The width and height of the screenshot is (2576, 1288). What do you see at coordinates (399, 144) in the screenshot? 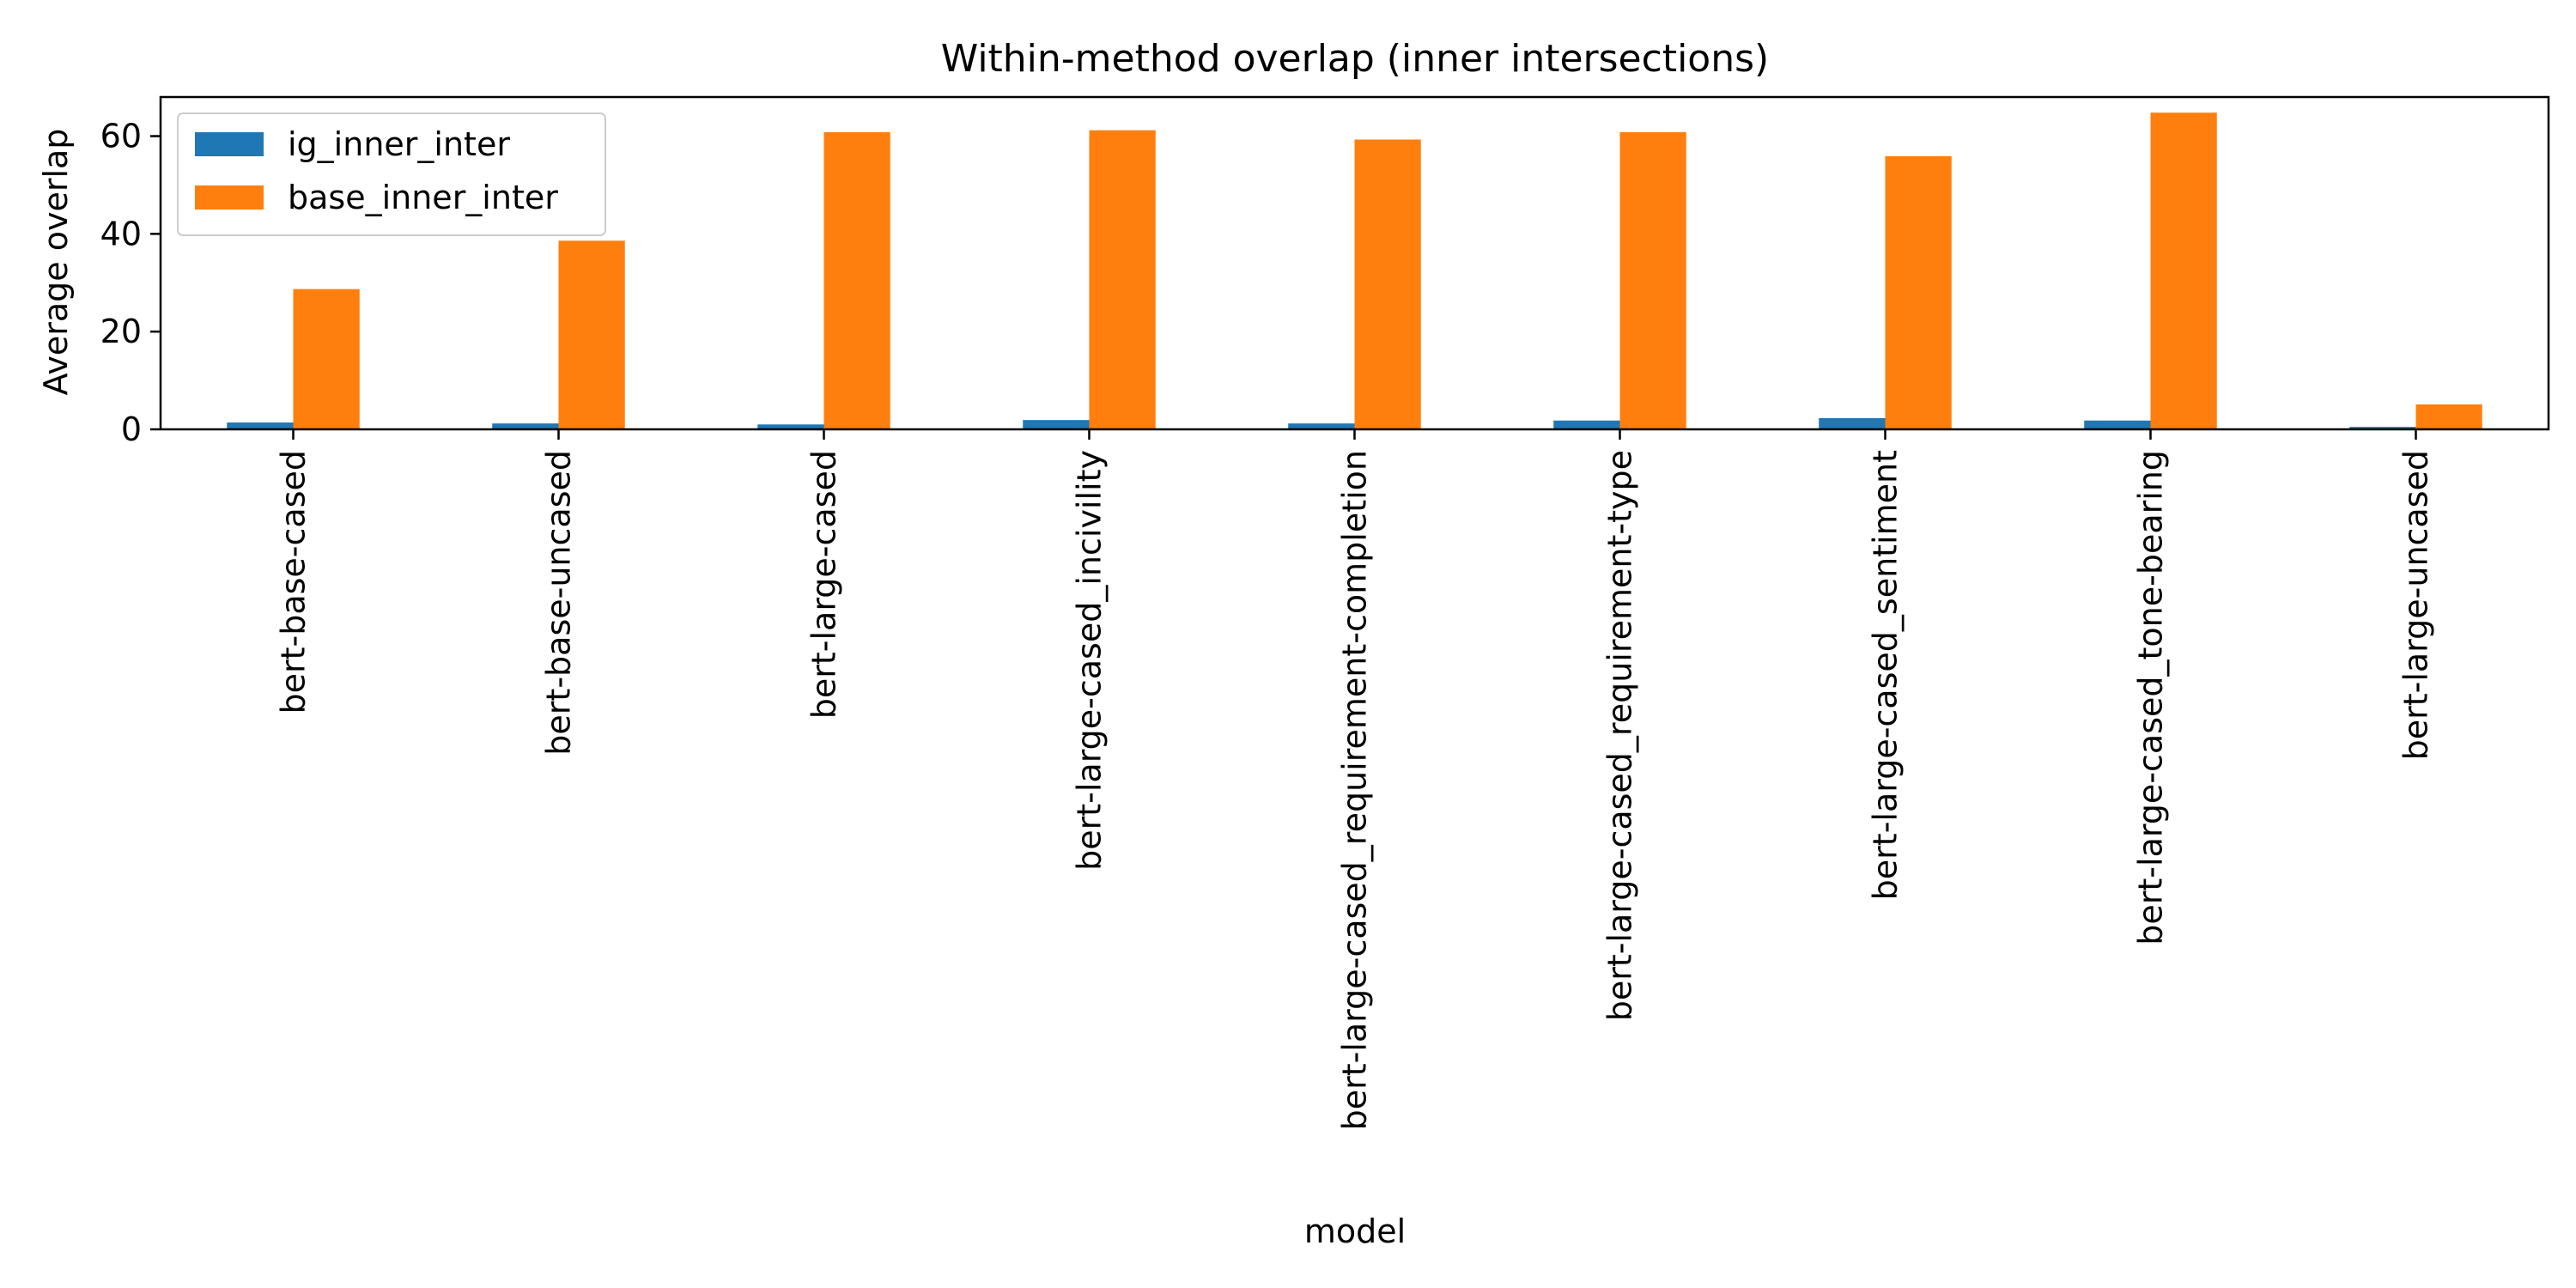
I see `legend-label-ig_inner_inter: ig_inner_inter` at bounding box center [399, 144].